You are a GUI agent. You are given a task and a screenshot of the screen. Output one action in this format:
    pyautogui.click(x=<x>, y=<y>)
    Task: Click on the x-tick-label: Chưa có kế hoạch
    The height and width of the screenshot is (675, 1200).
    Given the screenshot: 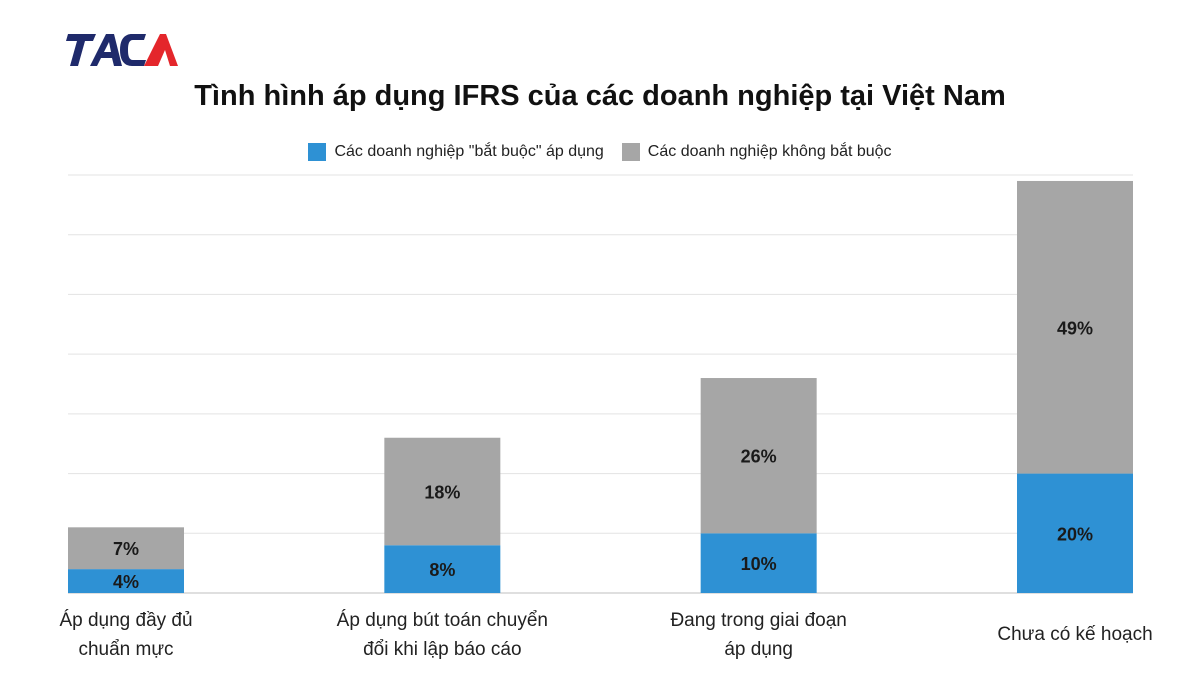 What is the action you would take?
    pyautogui.click(x=1075, y=634)
    